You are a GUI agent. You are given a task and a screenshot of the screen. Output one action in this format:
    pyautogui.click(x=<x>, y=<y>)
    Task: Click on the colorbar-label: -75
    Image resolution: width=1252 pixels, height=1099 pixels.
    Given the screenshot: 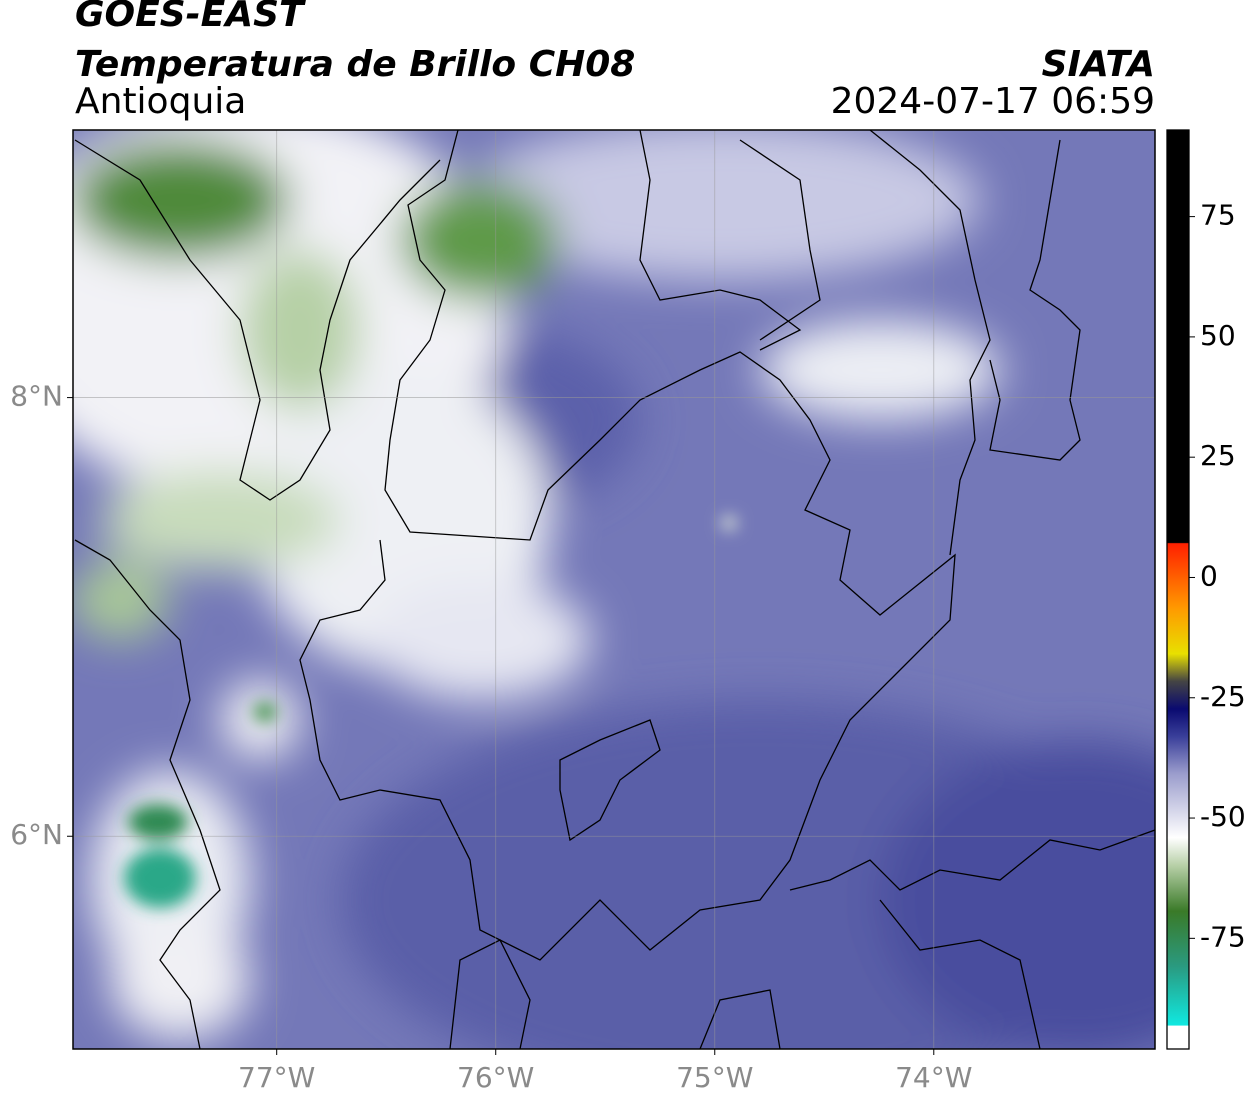 What is the action you would take?
    pyautogui.click(x=1223, y=936)
    